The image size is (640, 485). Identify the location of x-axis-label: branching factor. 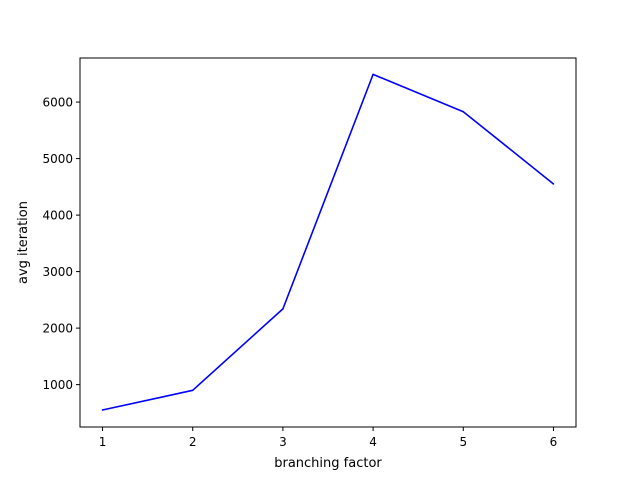
(328, 463).